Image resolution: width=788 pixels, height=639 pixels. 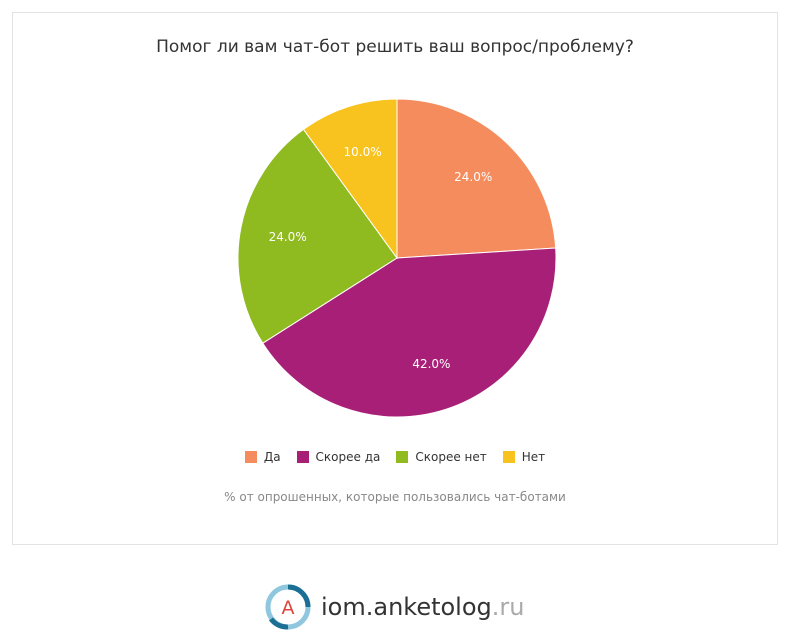 I want to click on brand-name: iom.anketolog.ru, so click(x=422, y=607).